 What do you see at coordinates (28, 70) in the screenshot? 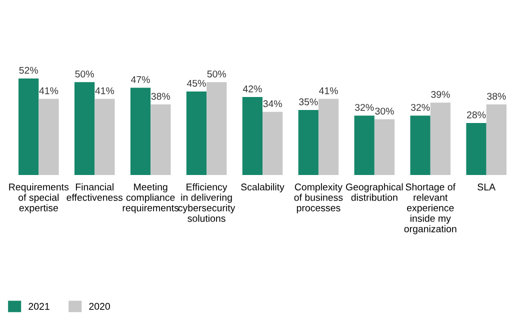
I see `data-label: 52%` at bounding box center [28, 70].